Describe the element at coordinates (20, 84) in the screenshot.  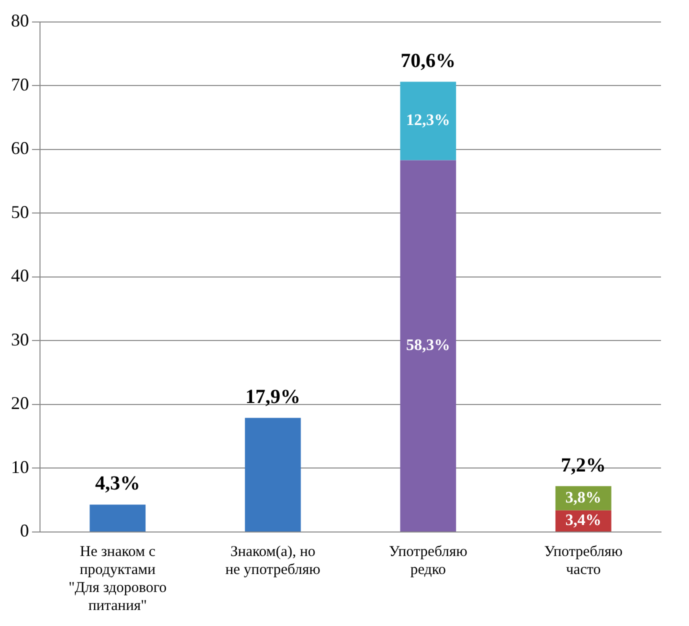
I see `y-tick-label: 70` at that location.